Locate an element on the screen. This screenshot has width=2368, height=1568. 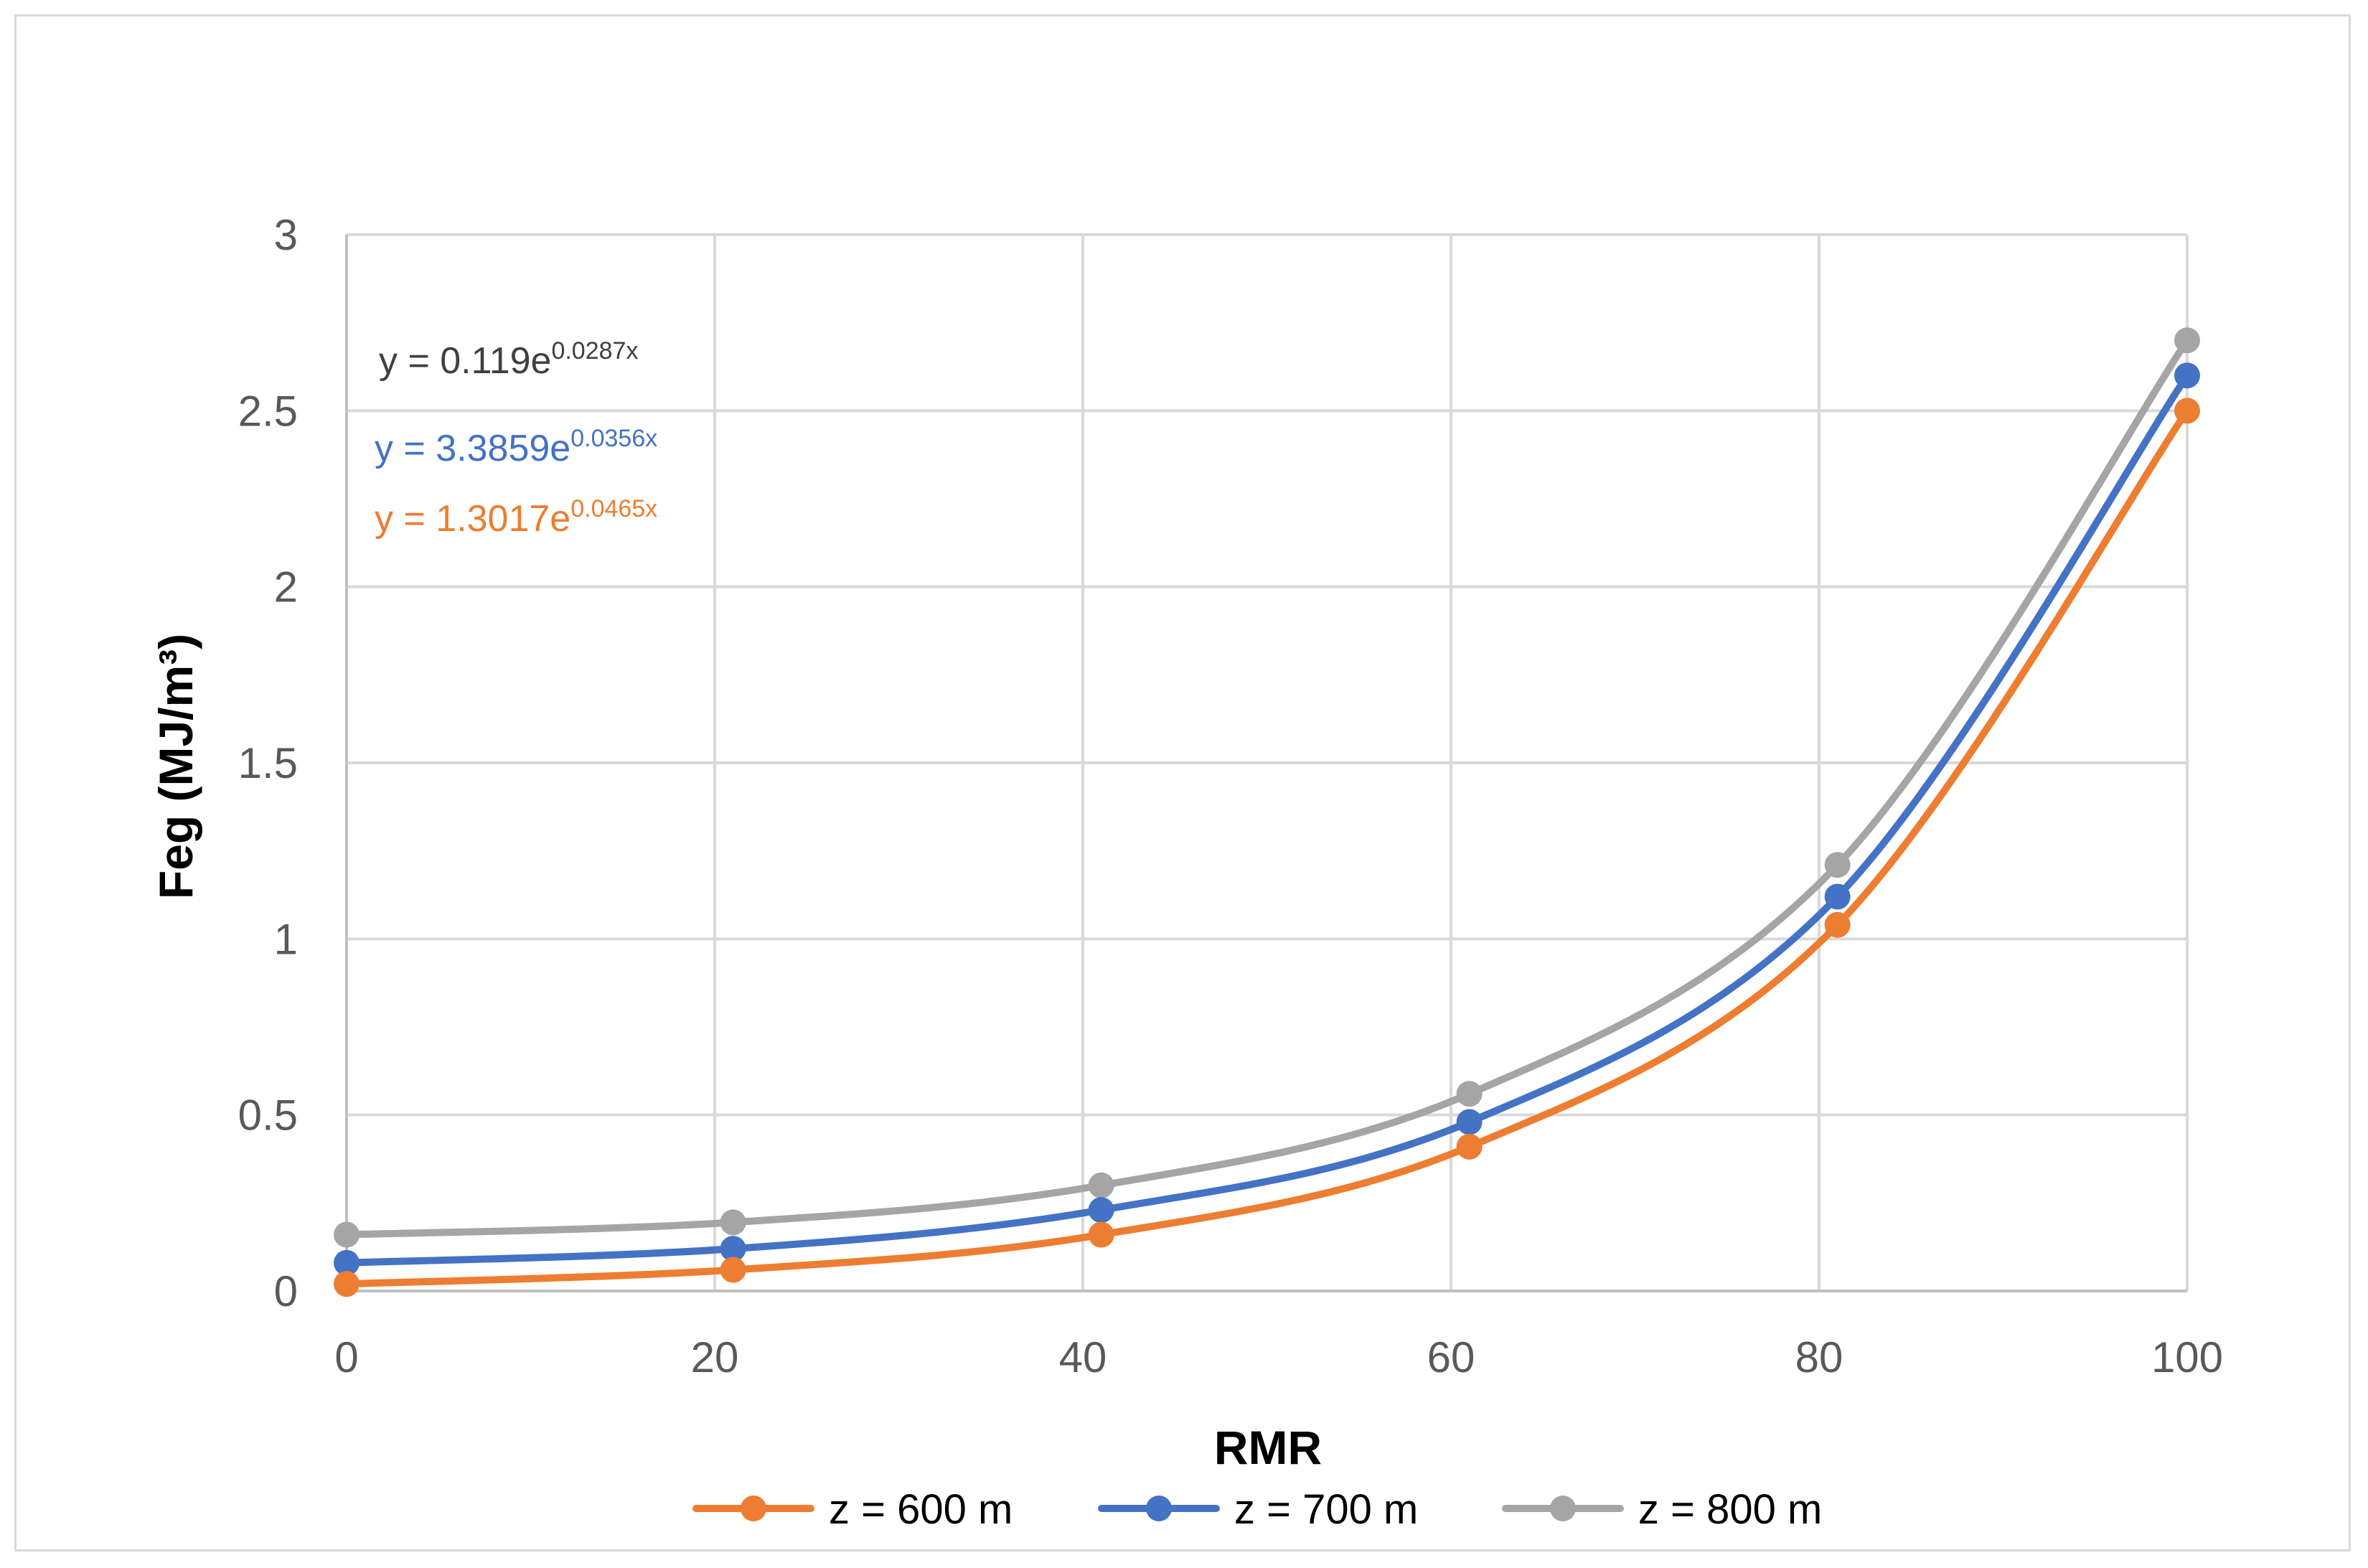
legend-label: z = 800 m is located at coordinates (1730, 1509).